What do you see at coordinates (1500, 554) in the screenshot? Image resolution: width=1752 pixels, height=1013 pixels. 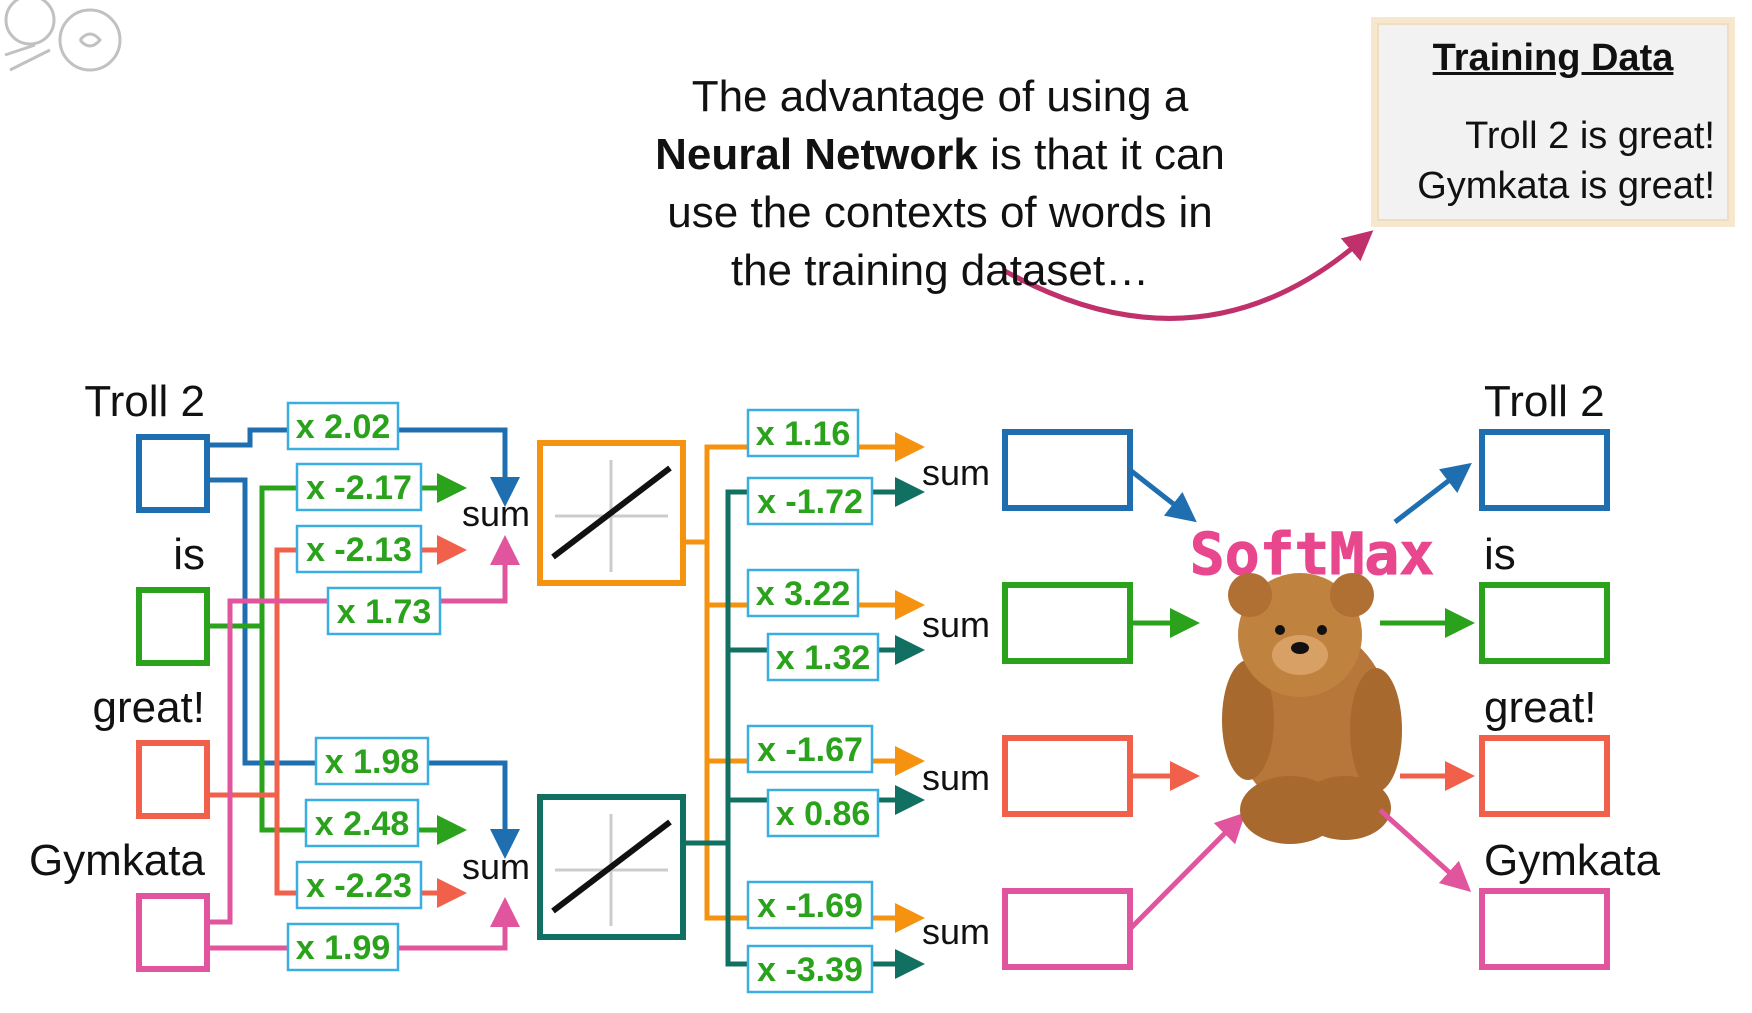 I see `output-label-is: is` at bounding box center [1500, 554].